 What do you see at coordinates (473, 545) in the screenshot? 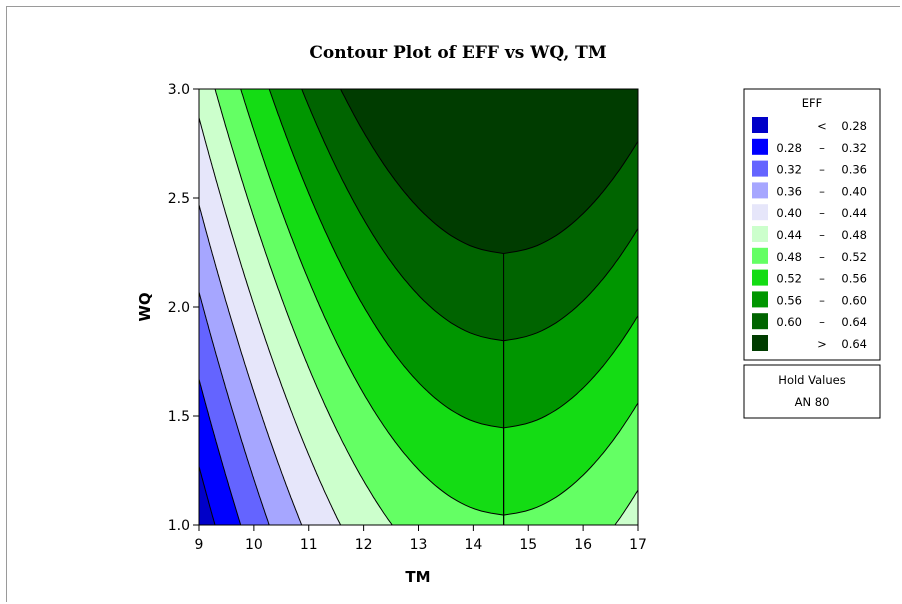
I see `x-tick-label: 14` at bounding box center [473, 545].